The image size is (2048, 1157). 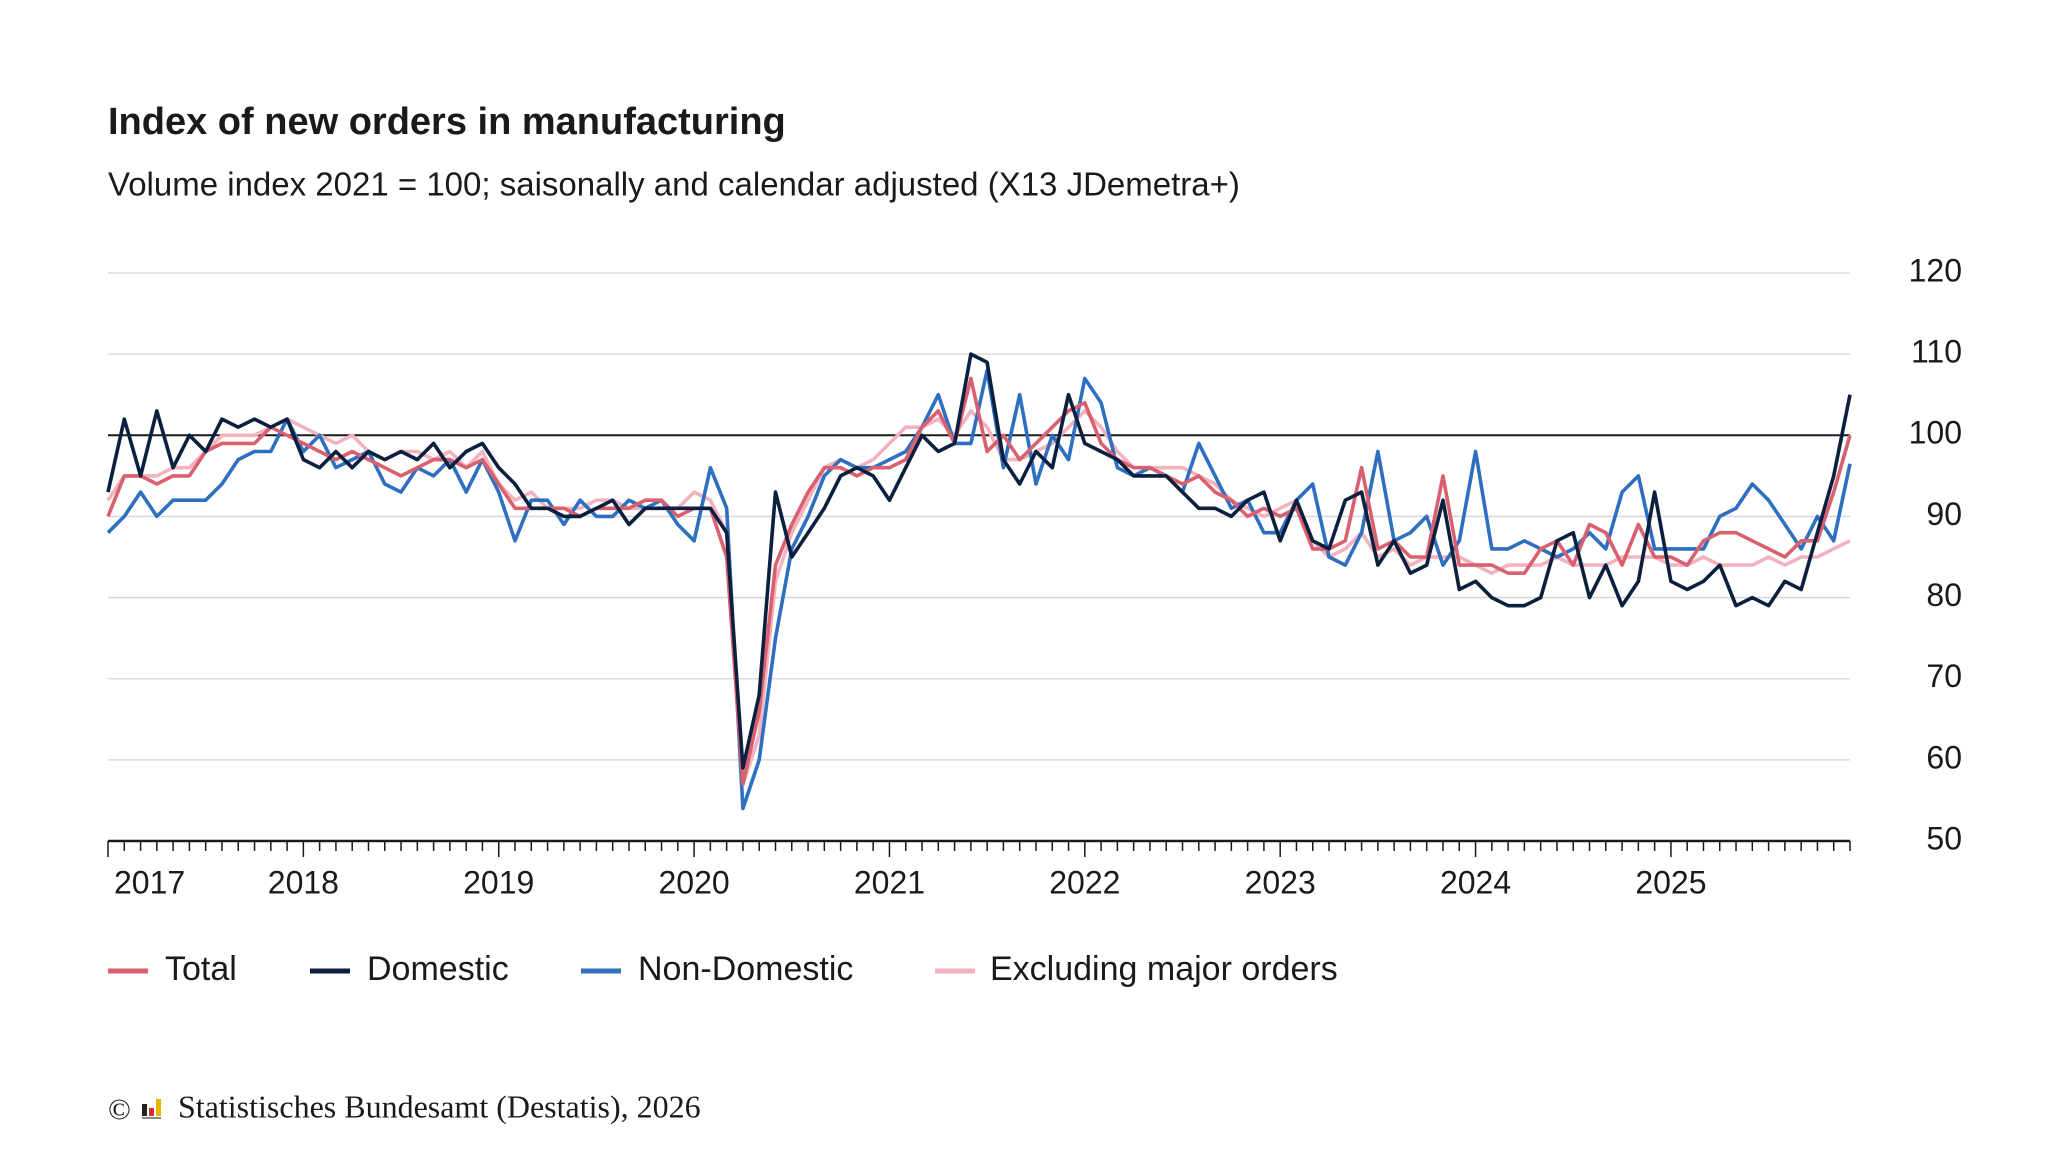 What do you see at coordinates (889, 882) in the screenshot?
I see `x-tick-label: 2021` at bounding box center [889, 882].